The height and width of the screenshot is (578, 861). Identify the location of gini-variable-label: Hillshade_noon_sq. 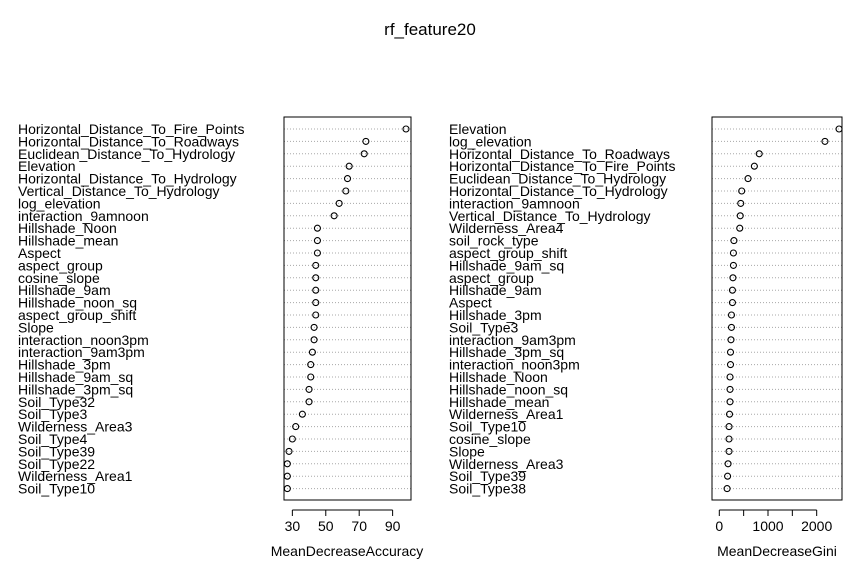
(508, 389).